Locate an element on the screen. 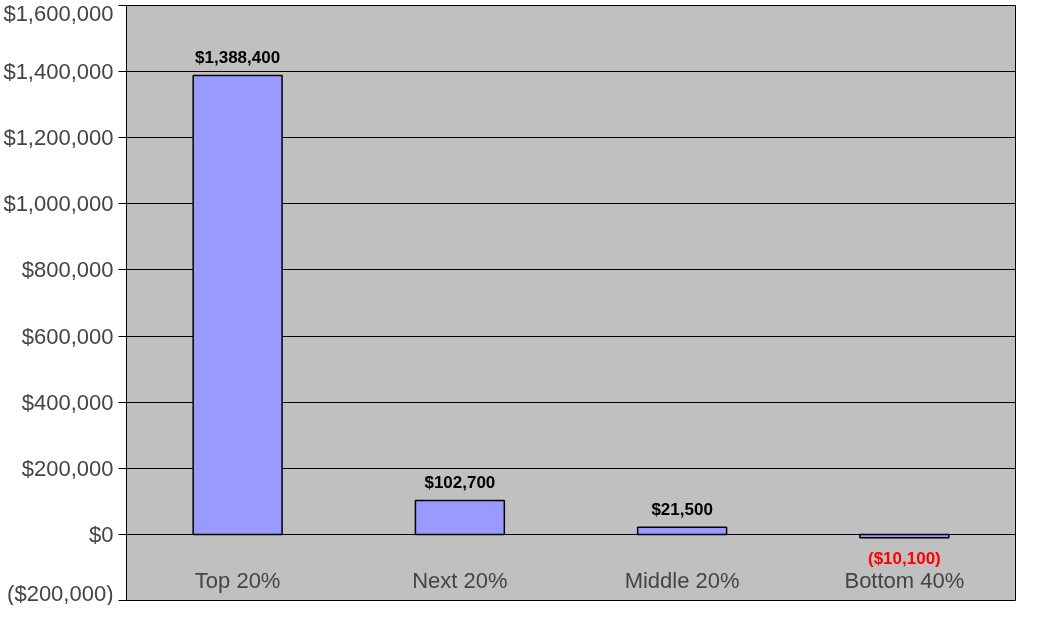 Image resolution: width=1038 pixels, height=619 pixels. y-tick-label: $1,200,000 is located at coordinates (58, 138).